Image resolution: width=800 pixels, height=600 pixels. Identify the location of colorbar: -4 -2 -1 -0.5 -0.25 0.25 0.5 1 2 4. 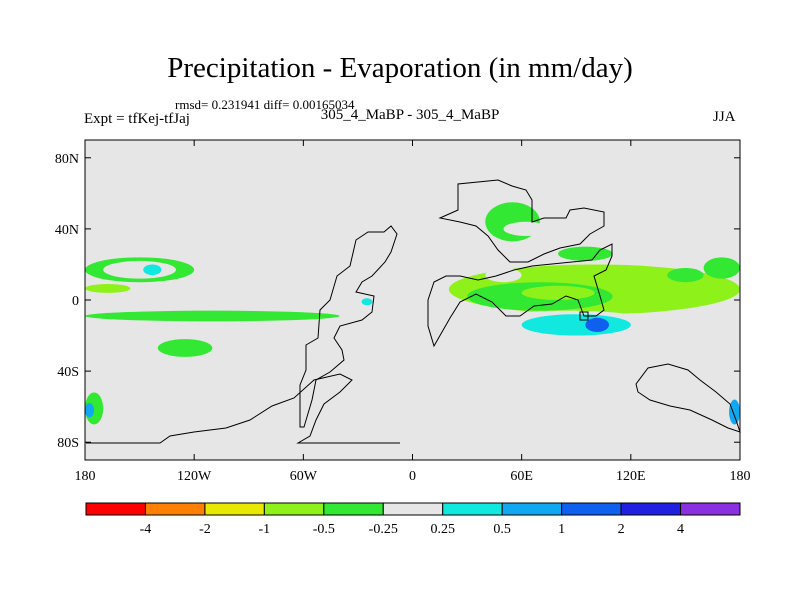
(413, 519).